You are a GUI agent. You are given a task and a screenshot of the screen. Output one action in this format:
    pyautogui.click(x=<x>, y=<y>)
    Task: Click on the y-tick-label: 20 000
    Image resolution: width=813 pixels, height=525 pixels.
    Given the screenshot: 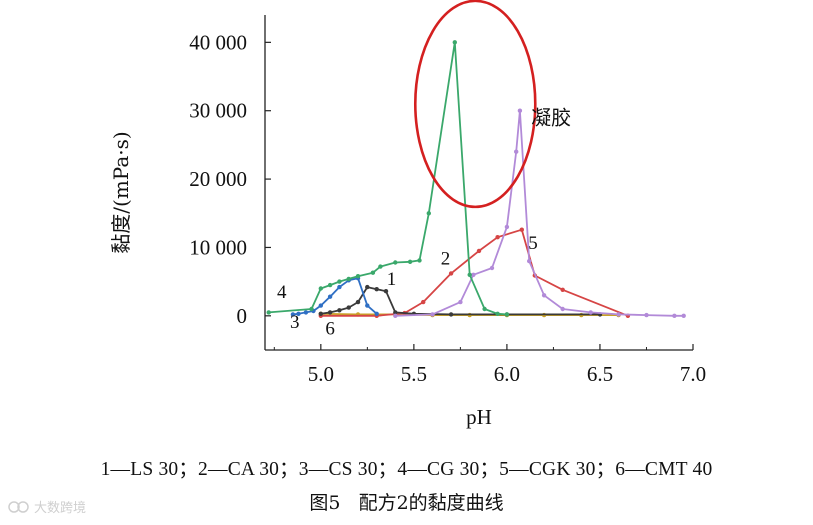 What is the action you would take?
    pyautogui.click(x=218, y=179)
    